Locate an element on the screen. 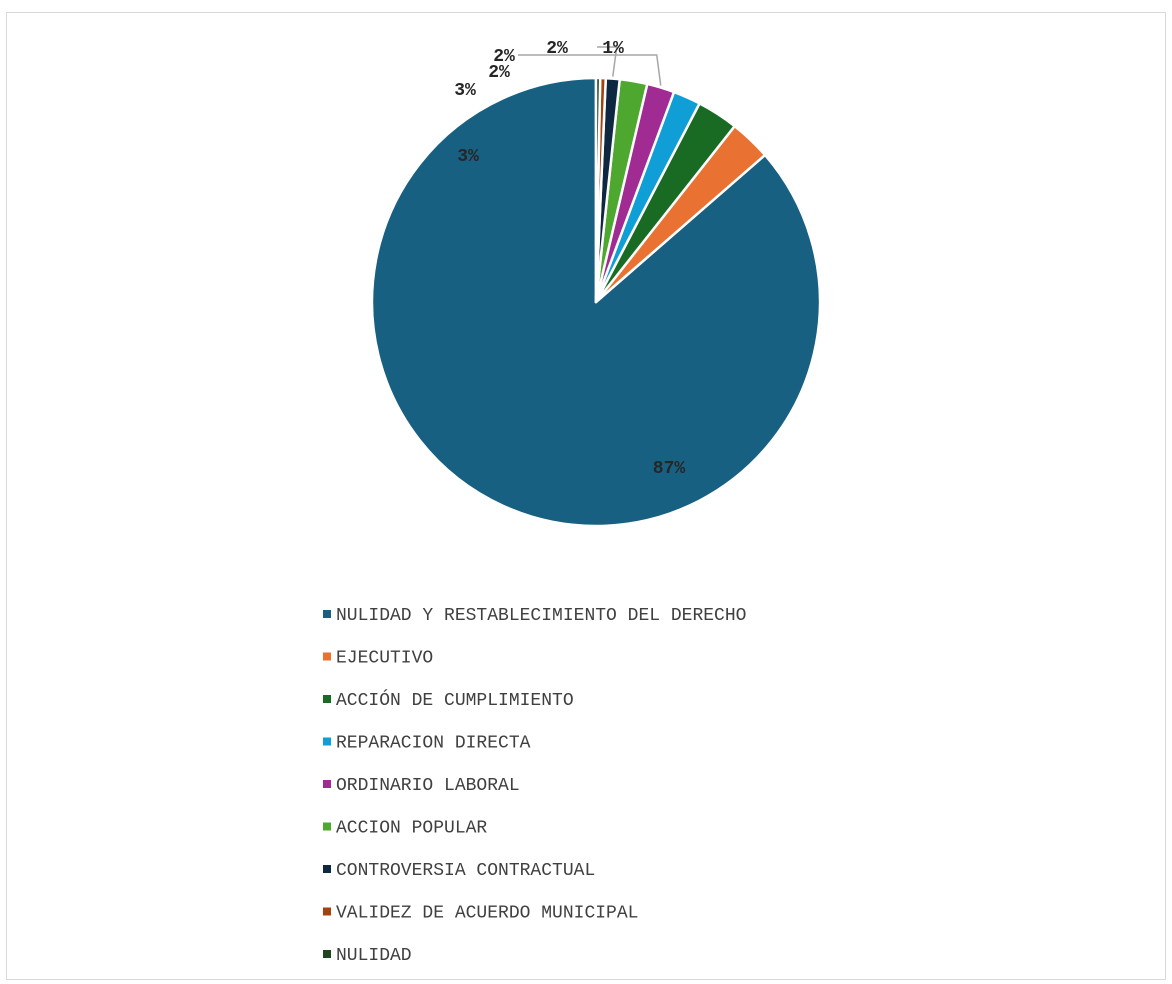 Image resolution: width=1172 pixels, height=984 pixels. legend-label-controversia-contractual: CONTROVERSIA CONTRACTUAL is located at coordinates (465, 871).